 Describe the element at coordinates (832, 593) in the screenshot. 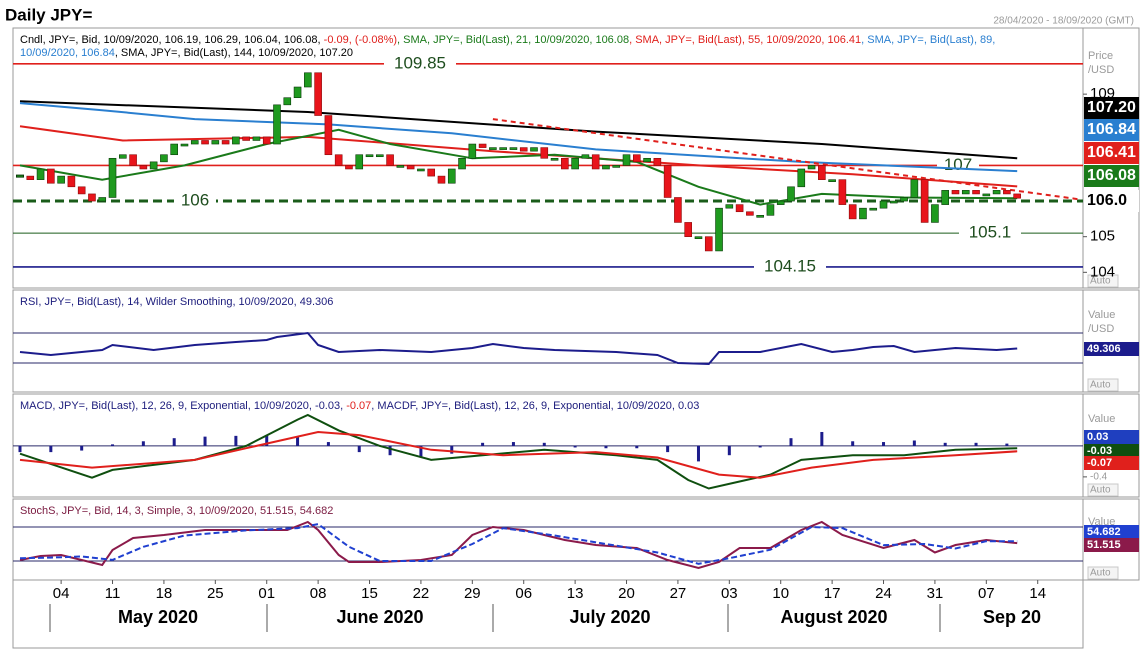

I see `x-tick-label: 17` at that location.